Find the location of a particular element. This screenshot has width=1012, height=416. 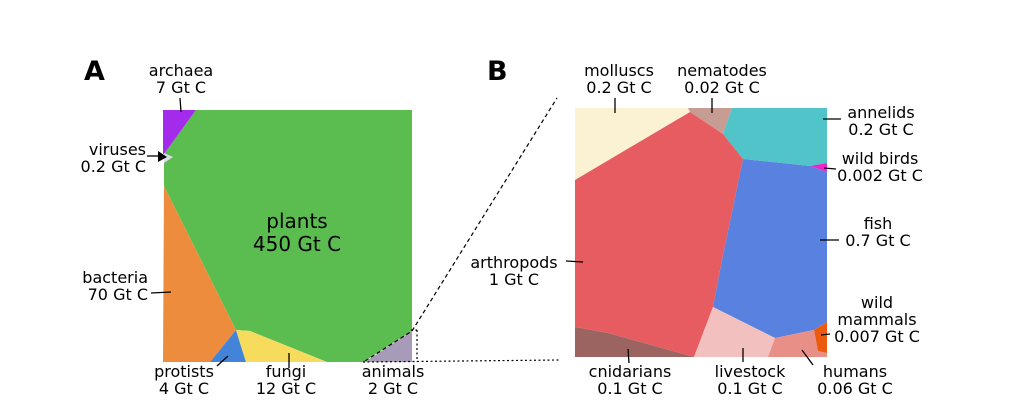

label-fish: fish 0.7 Gt C is located at coordinates (877, 232).